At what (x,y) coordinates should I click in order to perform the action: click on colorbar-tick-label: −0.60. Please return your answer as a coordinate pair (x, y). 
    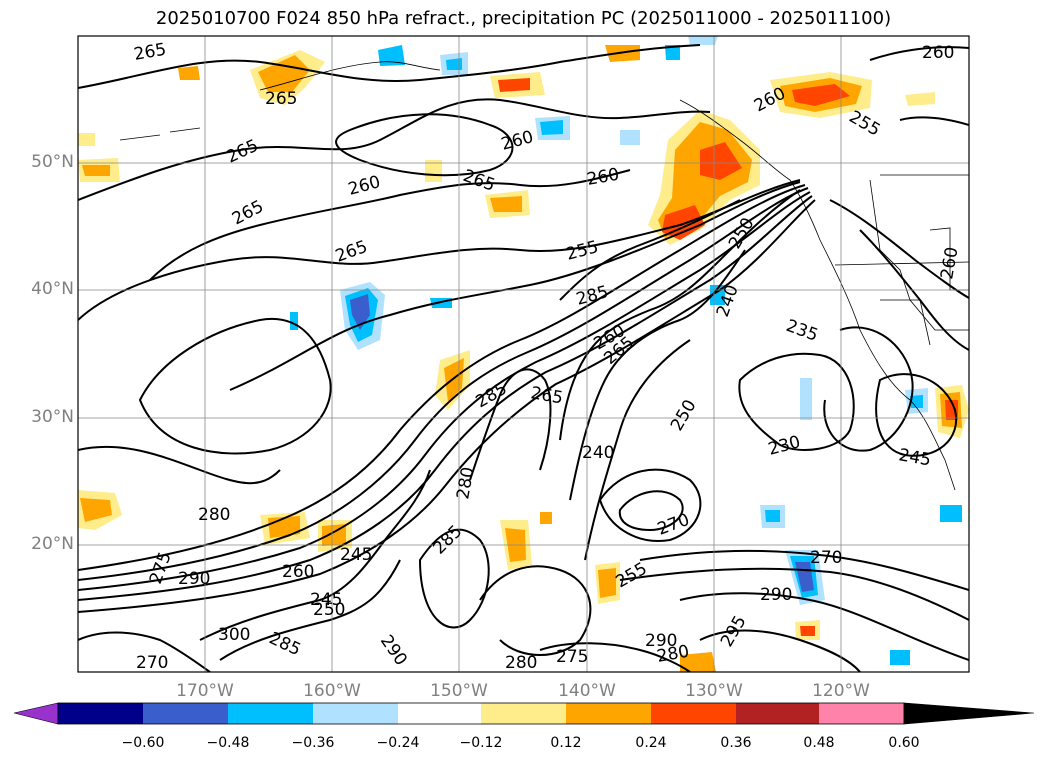
    Looking at the image, I should click on (143, 743).